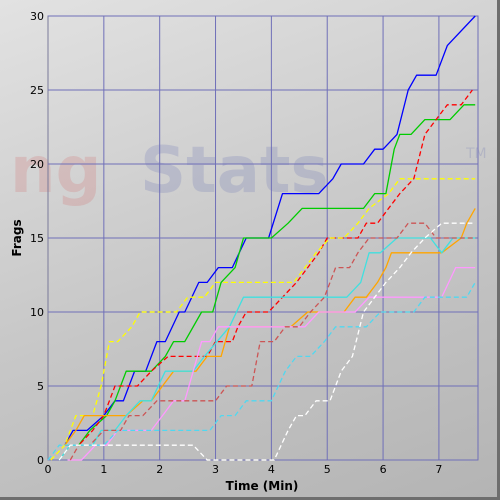  Describe the element at coordinates (37, 90) in the screenshot. I see `y-tick-label: 25` at that location.